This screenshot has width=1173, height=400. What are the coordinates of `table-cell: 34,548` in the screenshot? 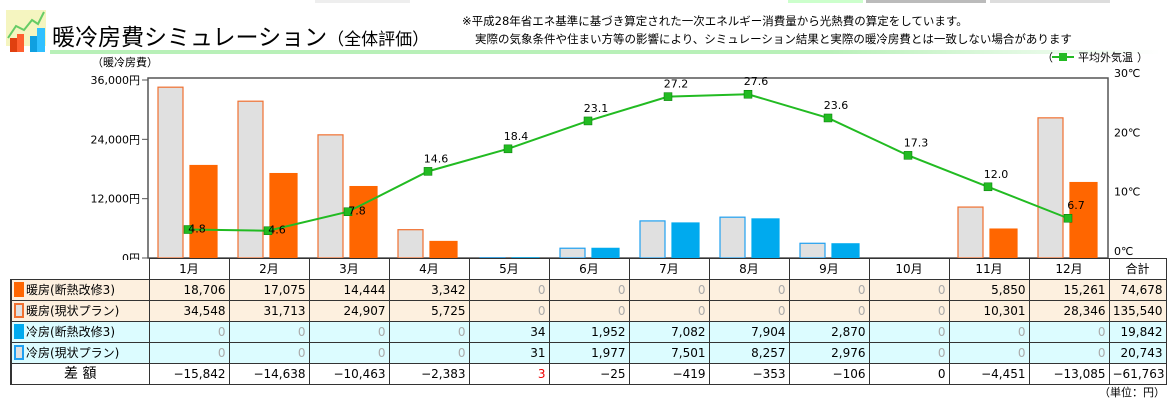 It's located at (189, 311).